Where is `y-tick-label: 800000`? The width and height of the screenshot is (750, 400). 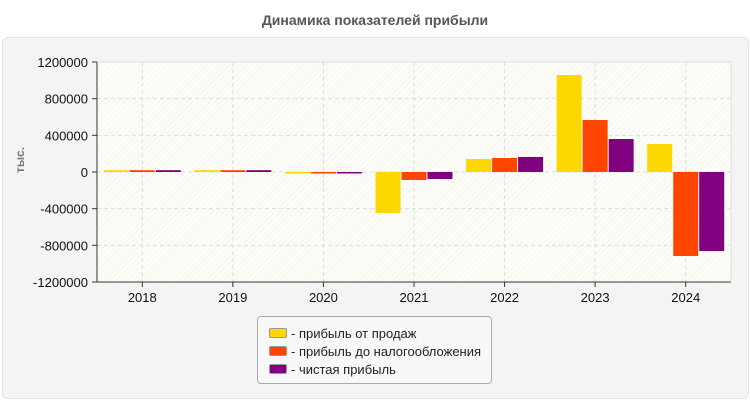 y-tick-label: 800000 is located at coordinates (66, 99).